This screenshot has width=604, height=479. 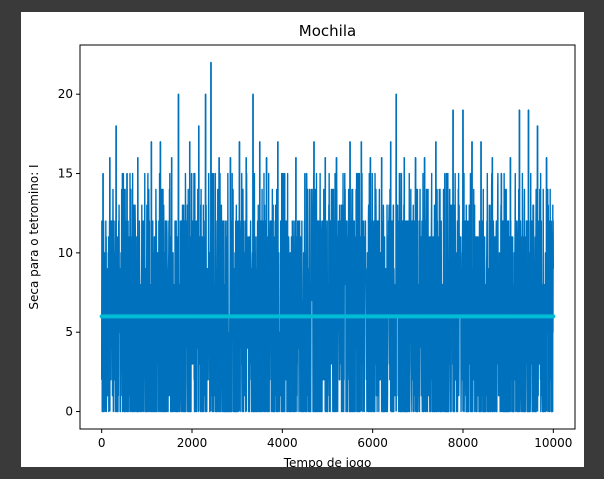 What do you see at coordinates (335, 439) in the screenshot?
I see `x-axis: 0 2000 4000 6000 8000 10000` at bounding box center [335, 439].